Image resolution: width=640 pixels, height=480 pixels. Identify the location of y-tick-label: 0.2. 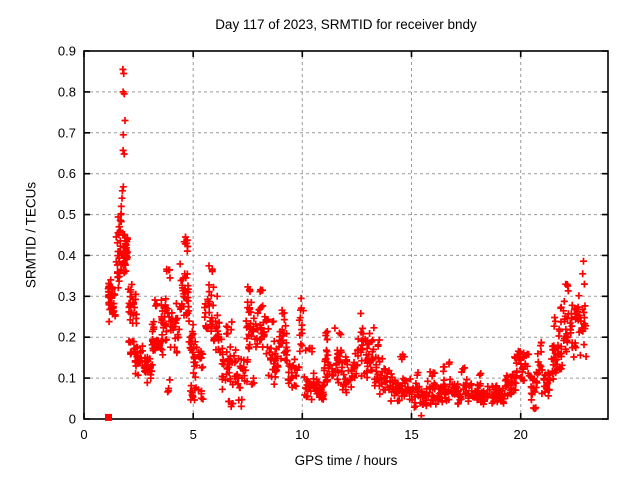
(67, 337).